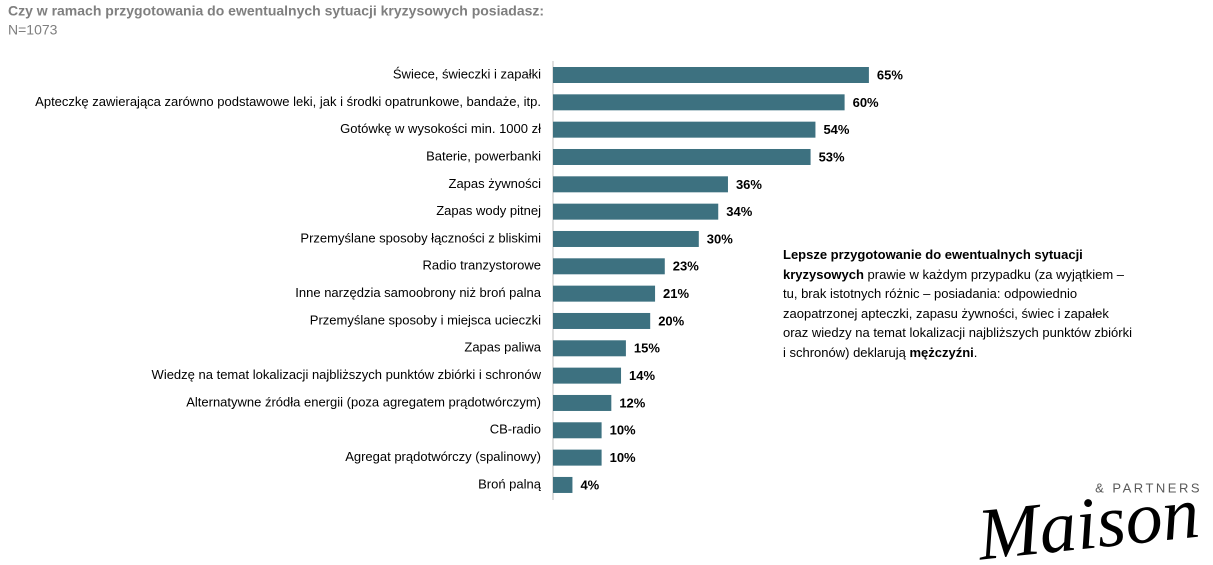 The image size is (1213, 565). I want to click on value-label: 23%, so click(686, 266).